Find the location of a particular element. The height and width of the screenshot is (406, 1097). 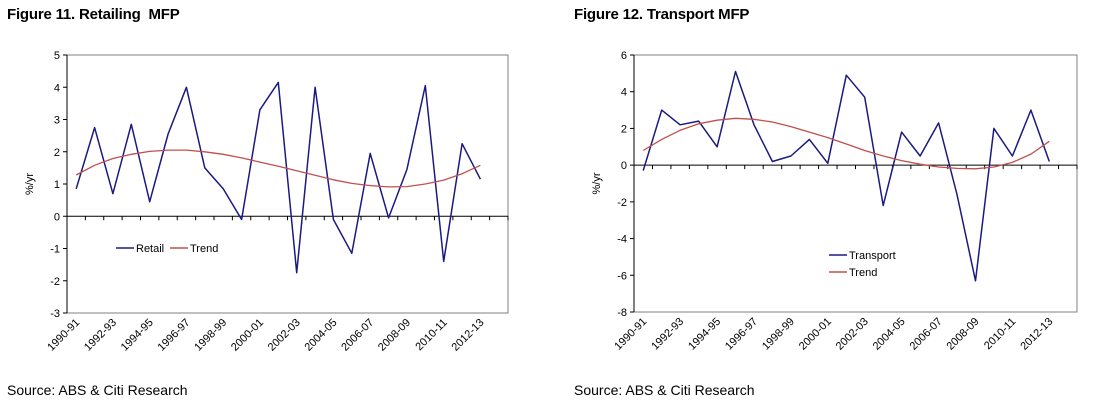

figure-12-source: Source: ABS & Citi Research is located at coordinates (664, 390).